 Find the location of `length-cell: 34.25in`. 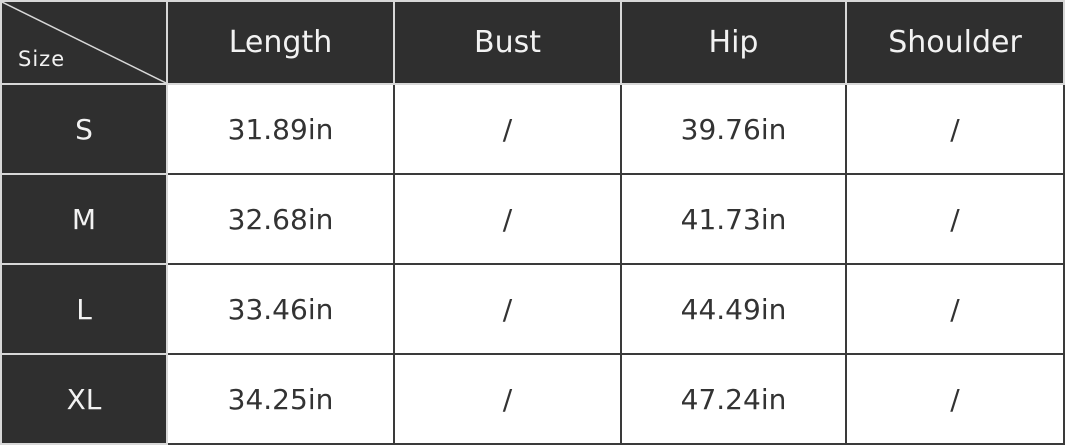

length-cell: 34.25in is located at coordinates (280, 399).